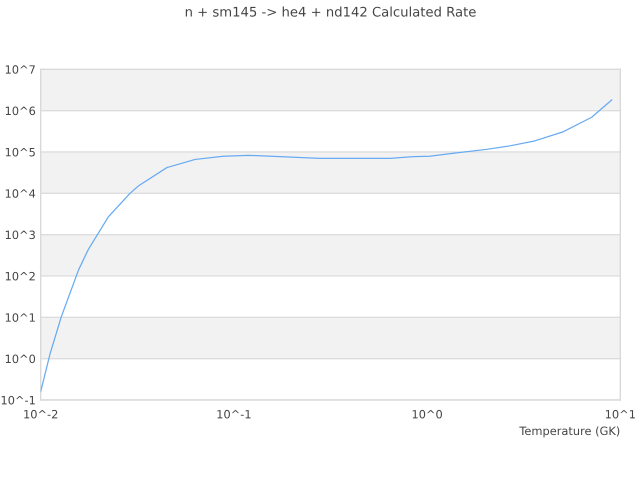 Image resolution: width=640 pixels, height=480 pixels. Describe the element at coordinates (21, 111) in the screenshot. I see `y-tick-label: 10^6` at that location.